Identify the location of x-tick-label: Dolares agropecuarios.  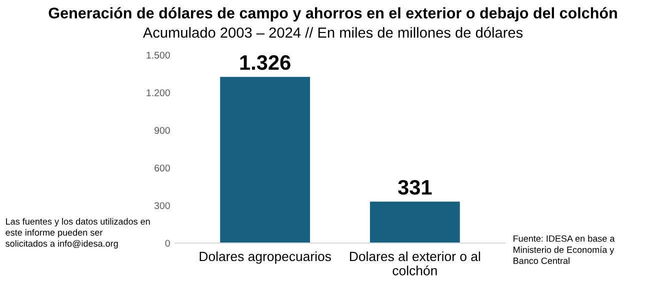
(265, 257).